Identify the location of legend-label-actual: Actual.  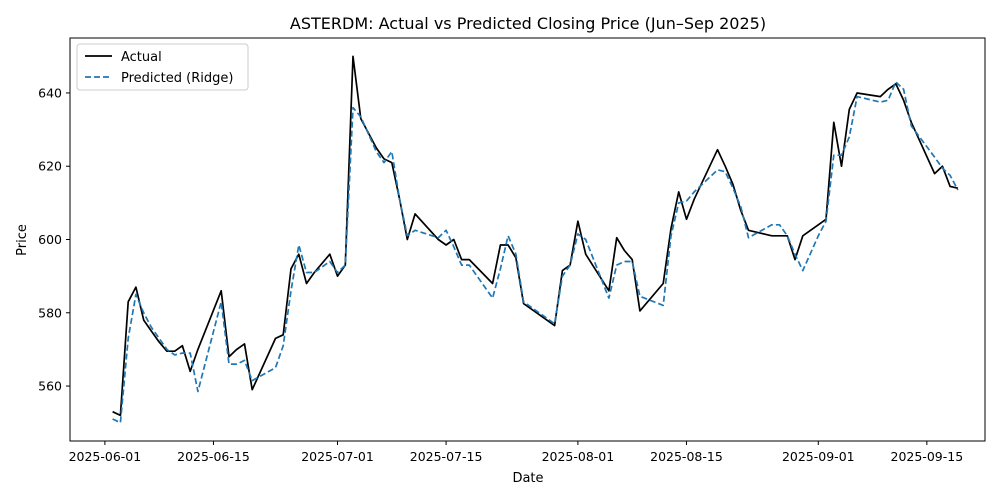
(141, 57).